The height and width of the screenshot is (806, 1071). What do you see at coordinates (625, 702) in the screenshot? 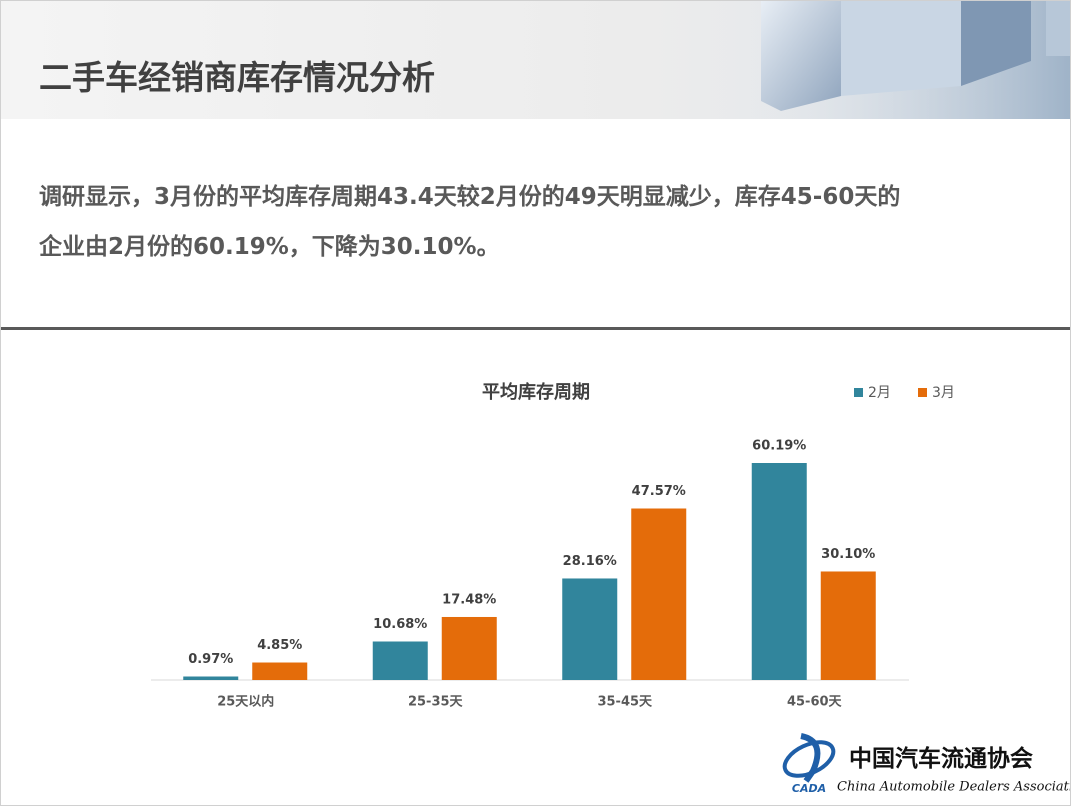
I see `x-tick-label: 35-45天` at bounding box center [625, 702].